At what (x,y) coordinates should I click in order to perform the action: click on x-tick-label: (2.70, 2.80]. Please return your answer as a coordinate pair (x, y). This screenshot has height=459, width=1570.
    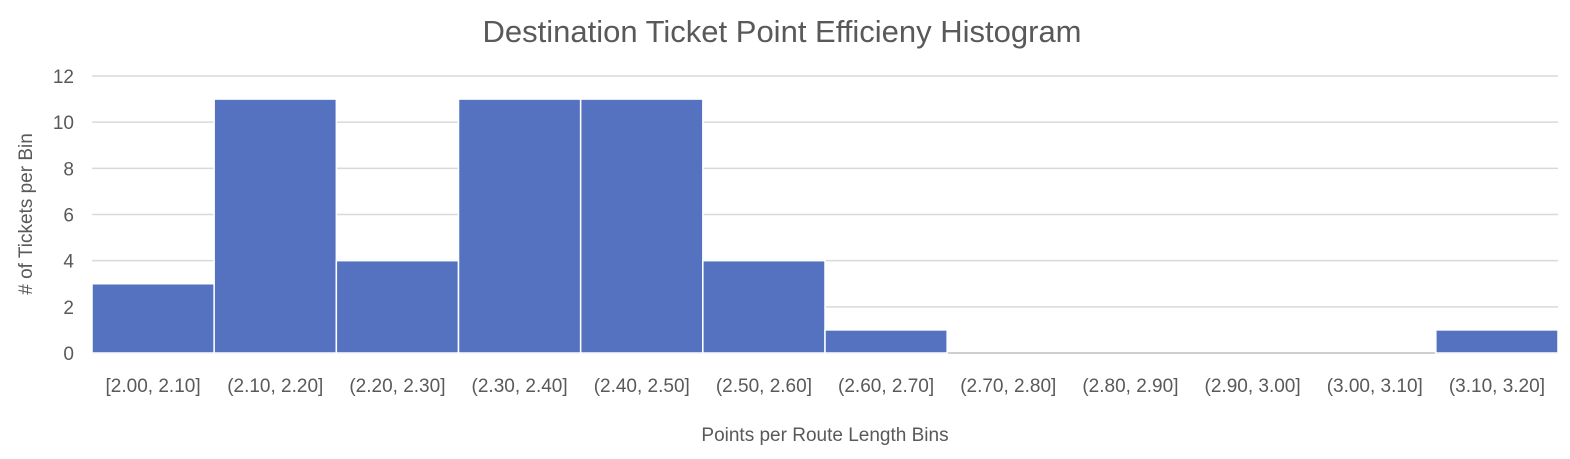
    Looking at the image, I should click on (1008, 386).